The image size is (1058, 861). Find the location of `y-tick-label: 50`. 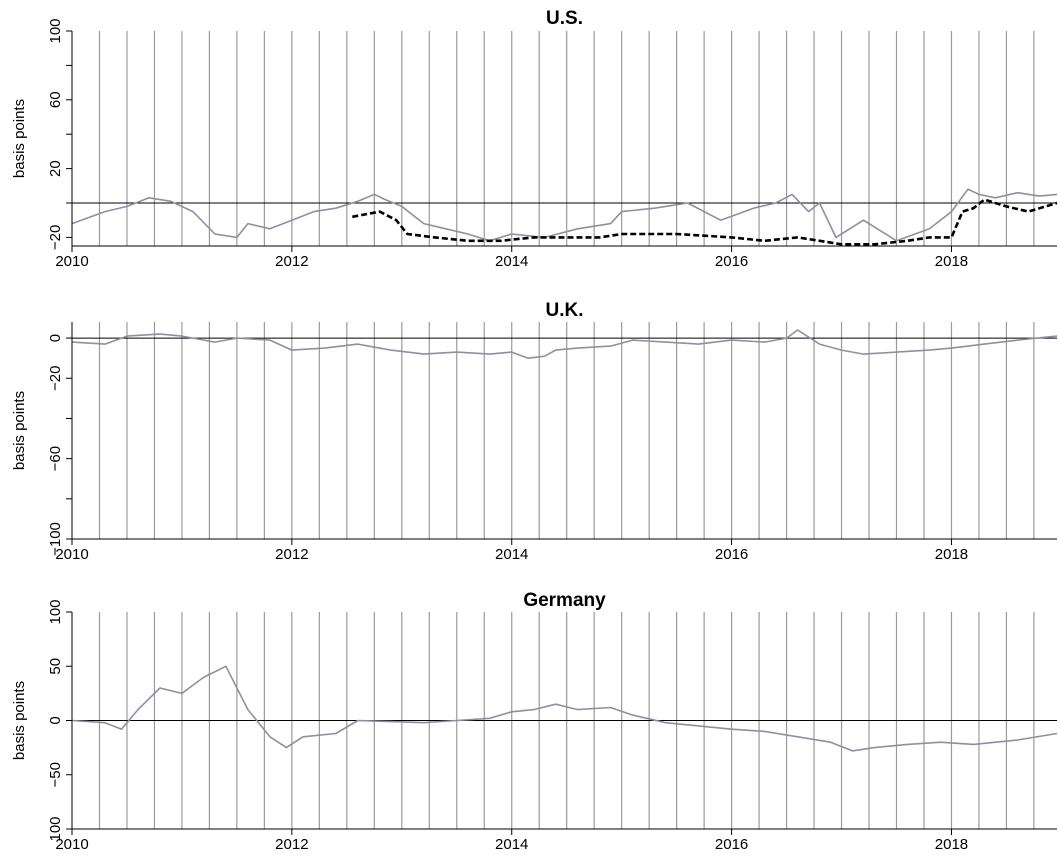

y-tick-label: 50 is located at coordinates (55, 666).